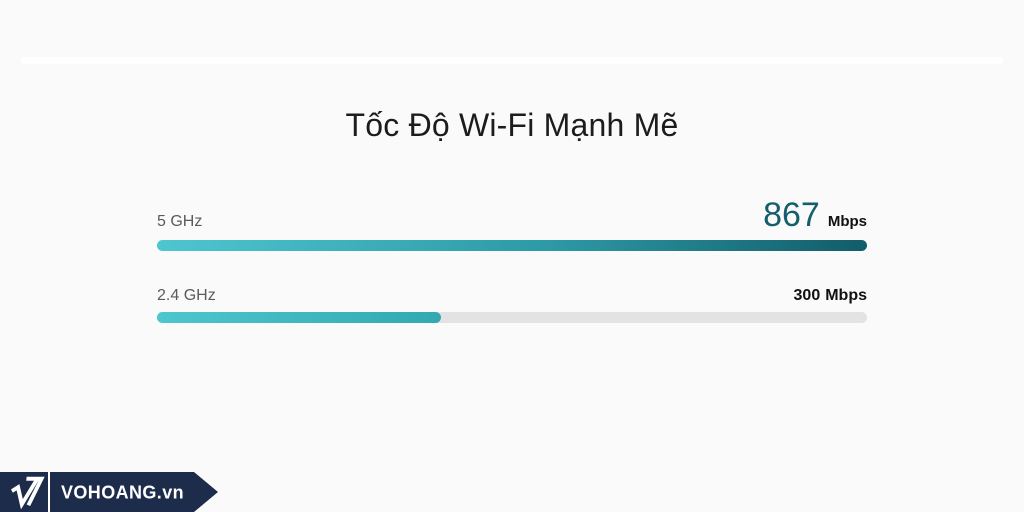  Describe the element at coordinates (123, 491) in the screenshot. I see `watermark-brand-text: VOHOANG.vn` at that location.